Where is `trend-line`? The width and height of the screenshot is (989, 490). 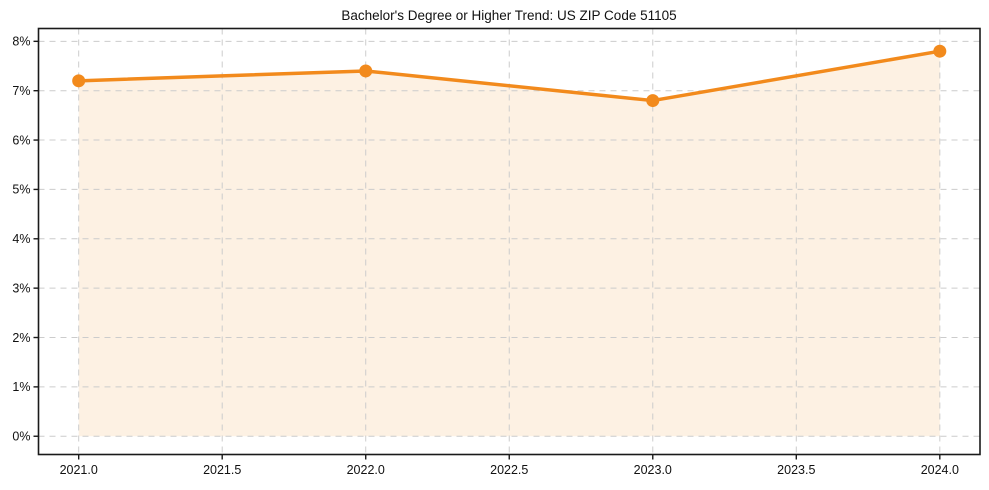
trend-line is located at coordinates (509, 76).